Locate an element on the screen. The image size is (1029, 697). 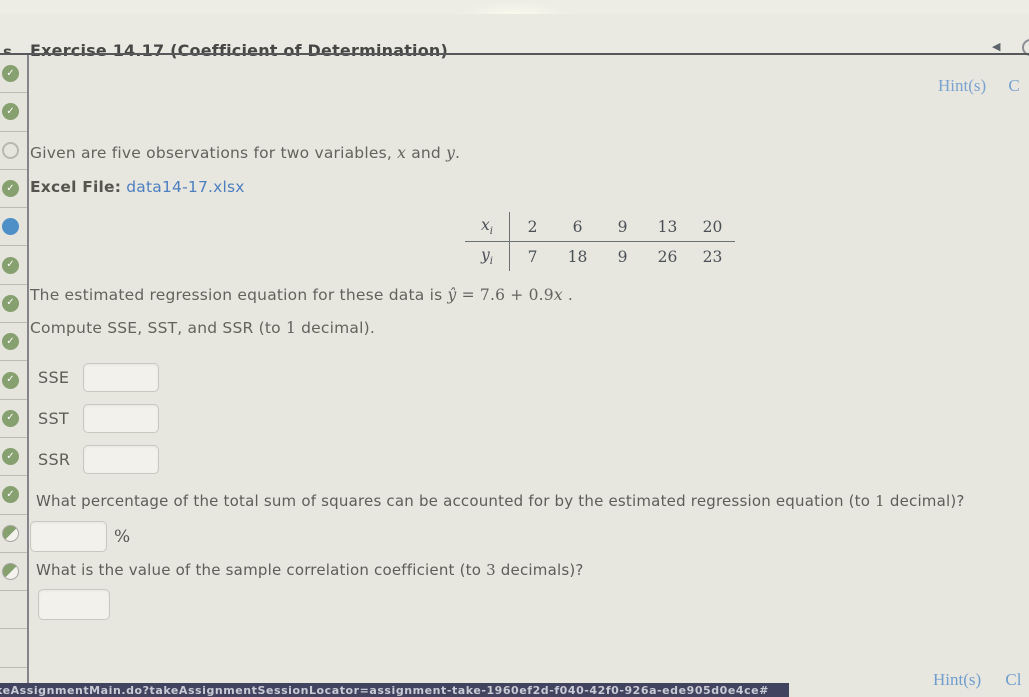
compute-suffix: decimal). is located at coordinates (336, 328).